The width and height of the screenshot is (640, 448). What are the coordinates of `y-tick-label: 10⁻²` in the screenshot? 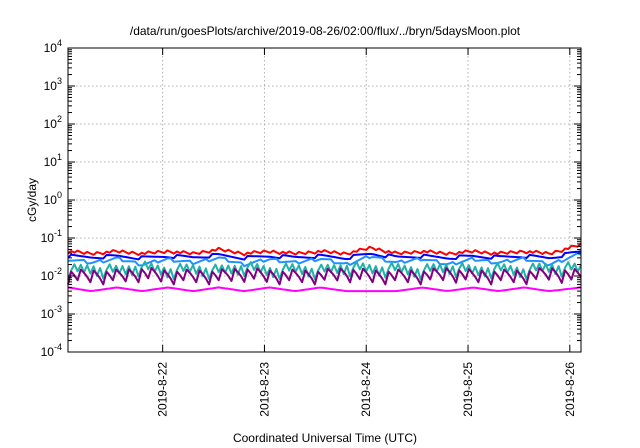 It's located at (51, 274).